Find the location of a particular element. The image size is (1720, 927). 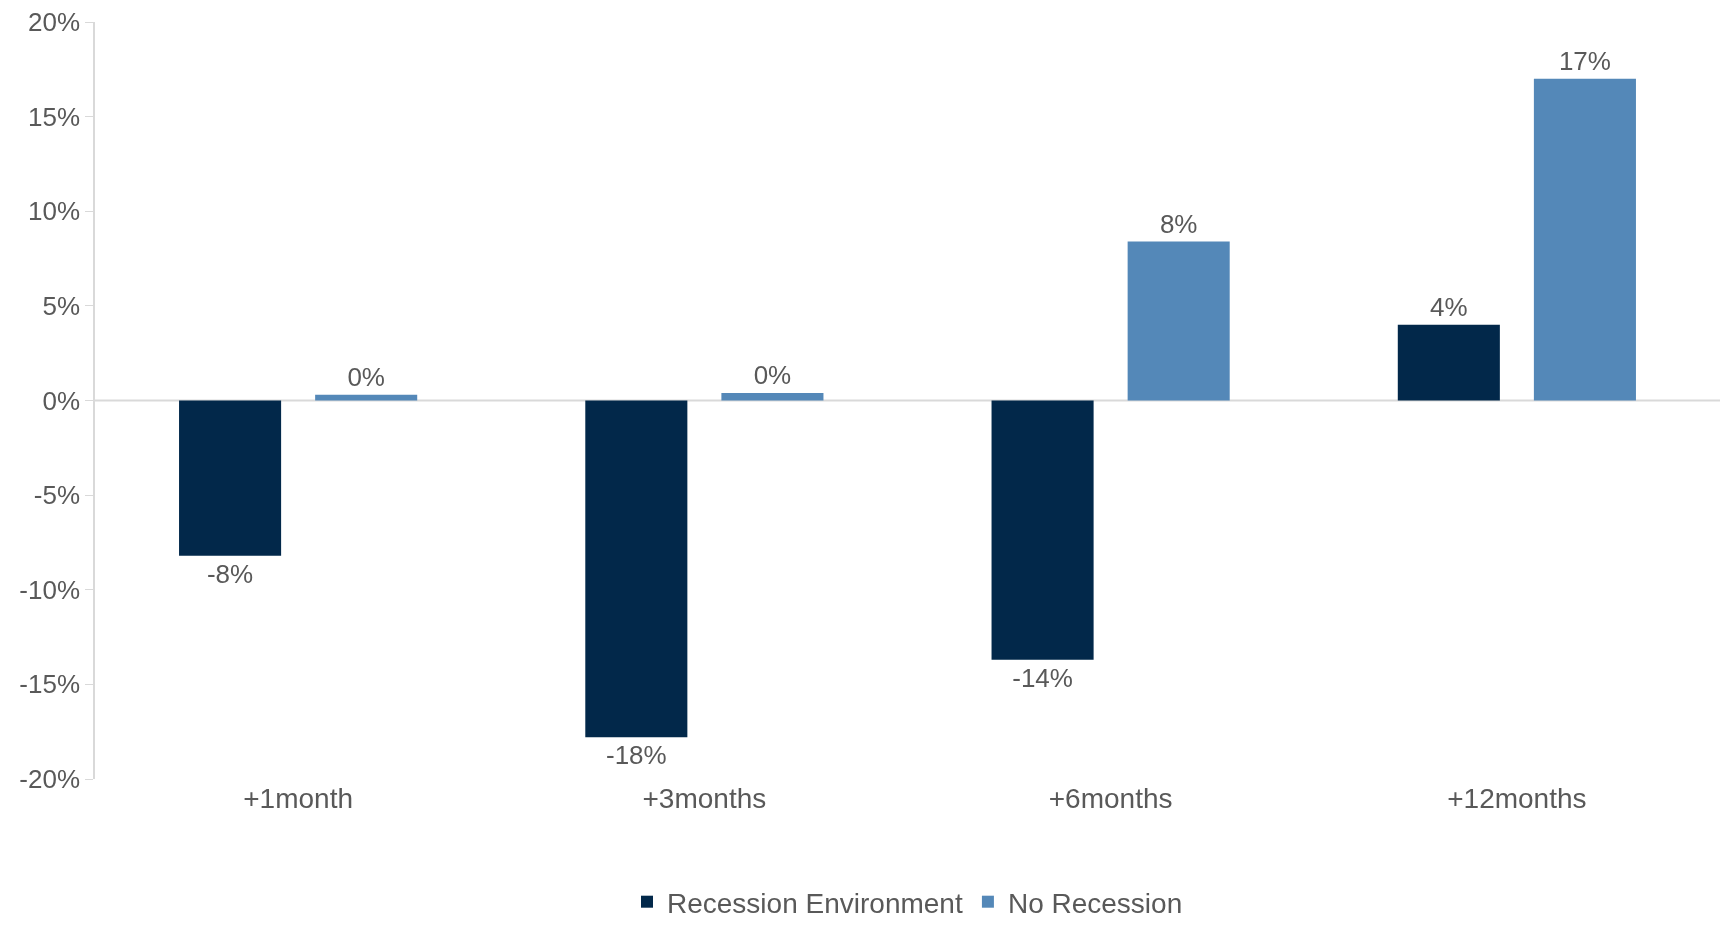

data-label: 17% is located at coordinates (1584, 60).